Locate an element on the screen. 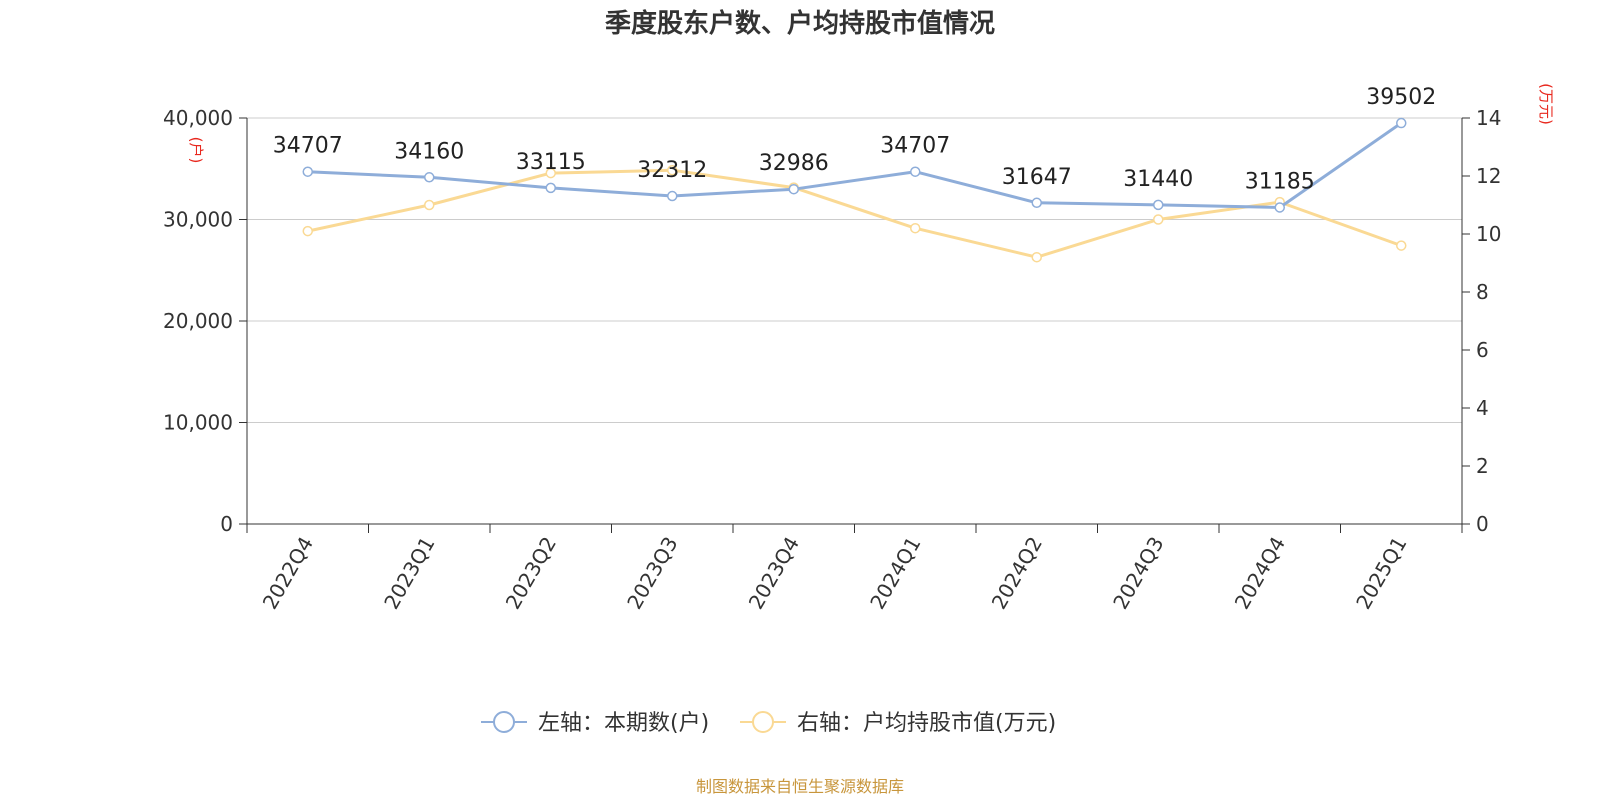  data-label: 31440 is located at coordinates (1158, 179).